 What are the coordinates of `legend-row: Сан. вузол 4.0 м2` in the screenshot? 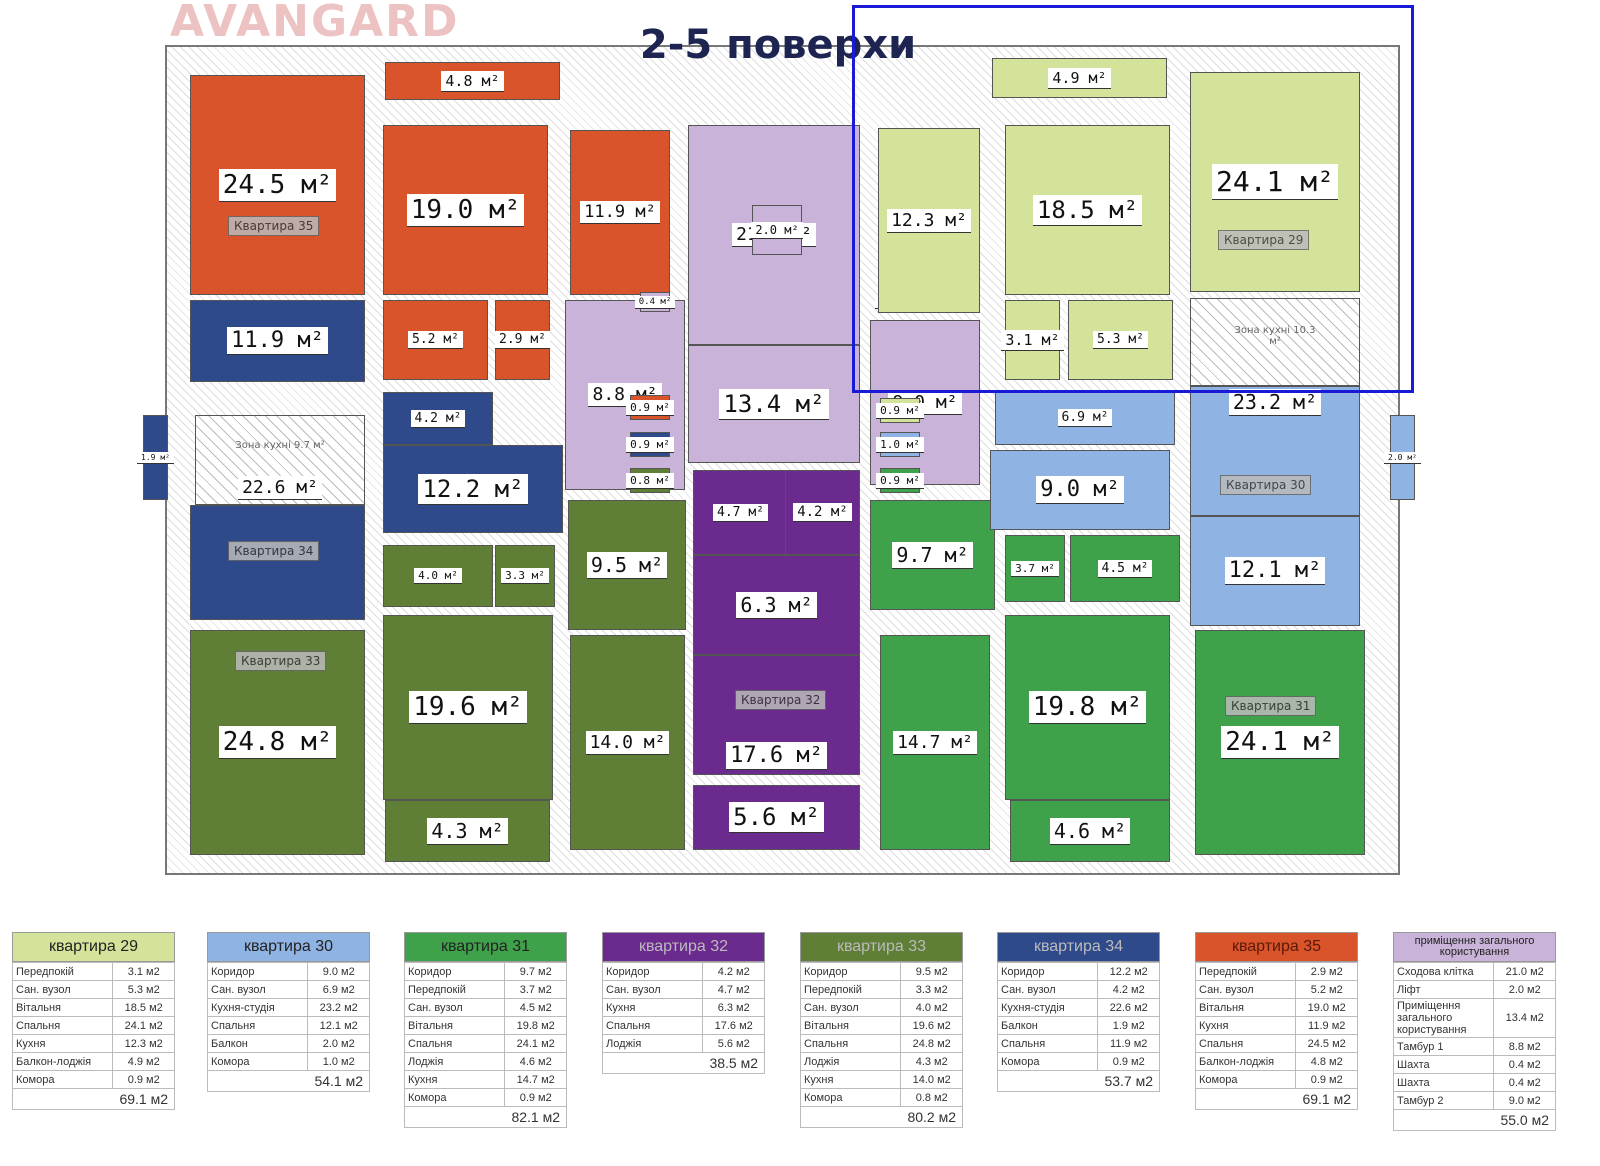 It's located at (881, 1007).